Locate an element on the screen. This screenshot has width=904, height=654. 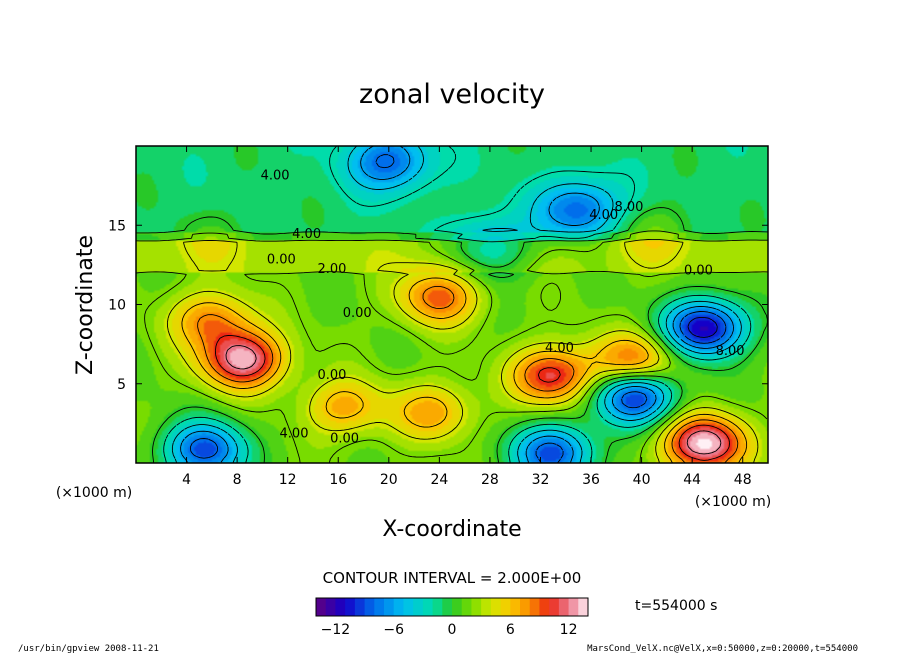
footer-left: /usr/bin/gpview 2008-11-21 is located at coordinates (88, 649).